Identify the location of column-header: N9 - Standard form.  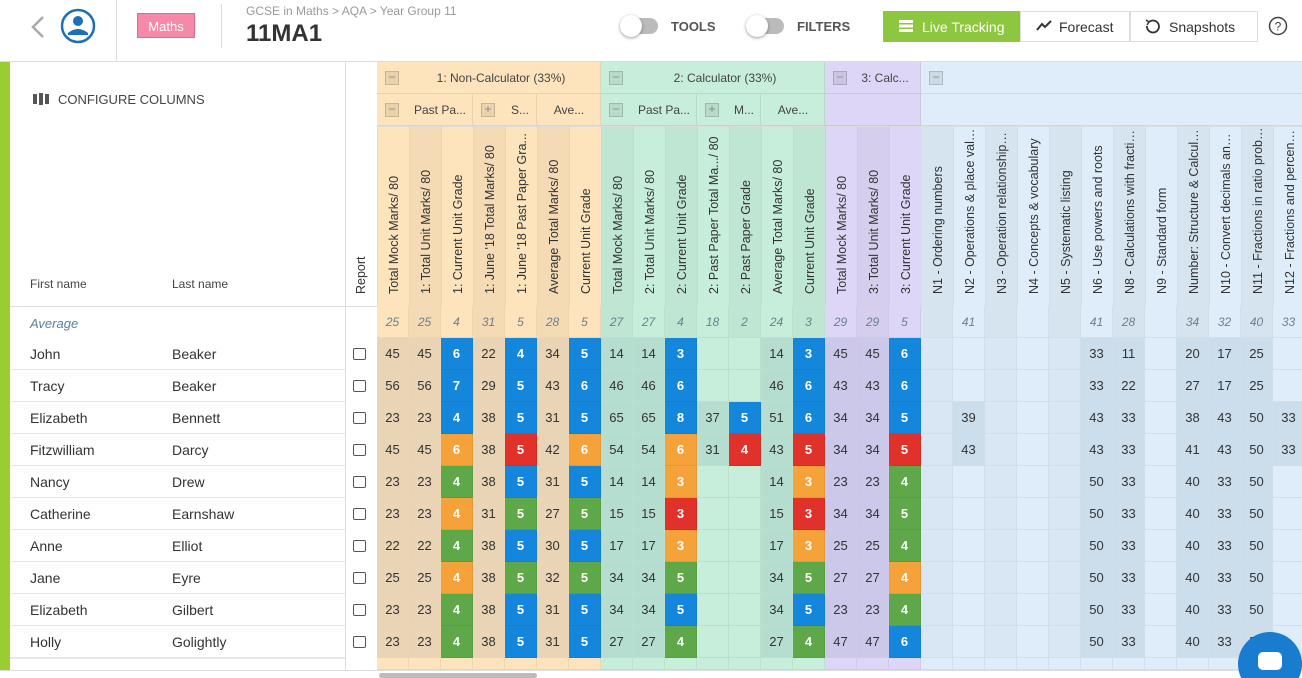
(1161, 216).